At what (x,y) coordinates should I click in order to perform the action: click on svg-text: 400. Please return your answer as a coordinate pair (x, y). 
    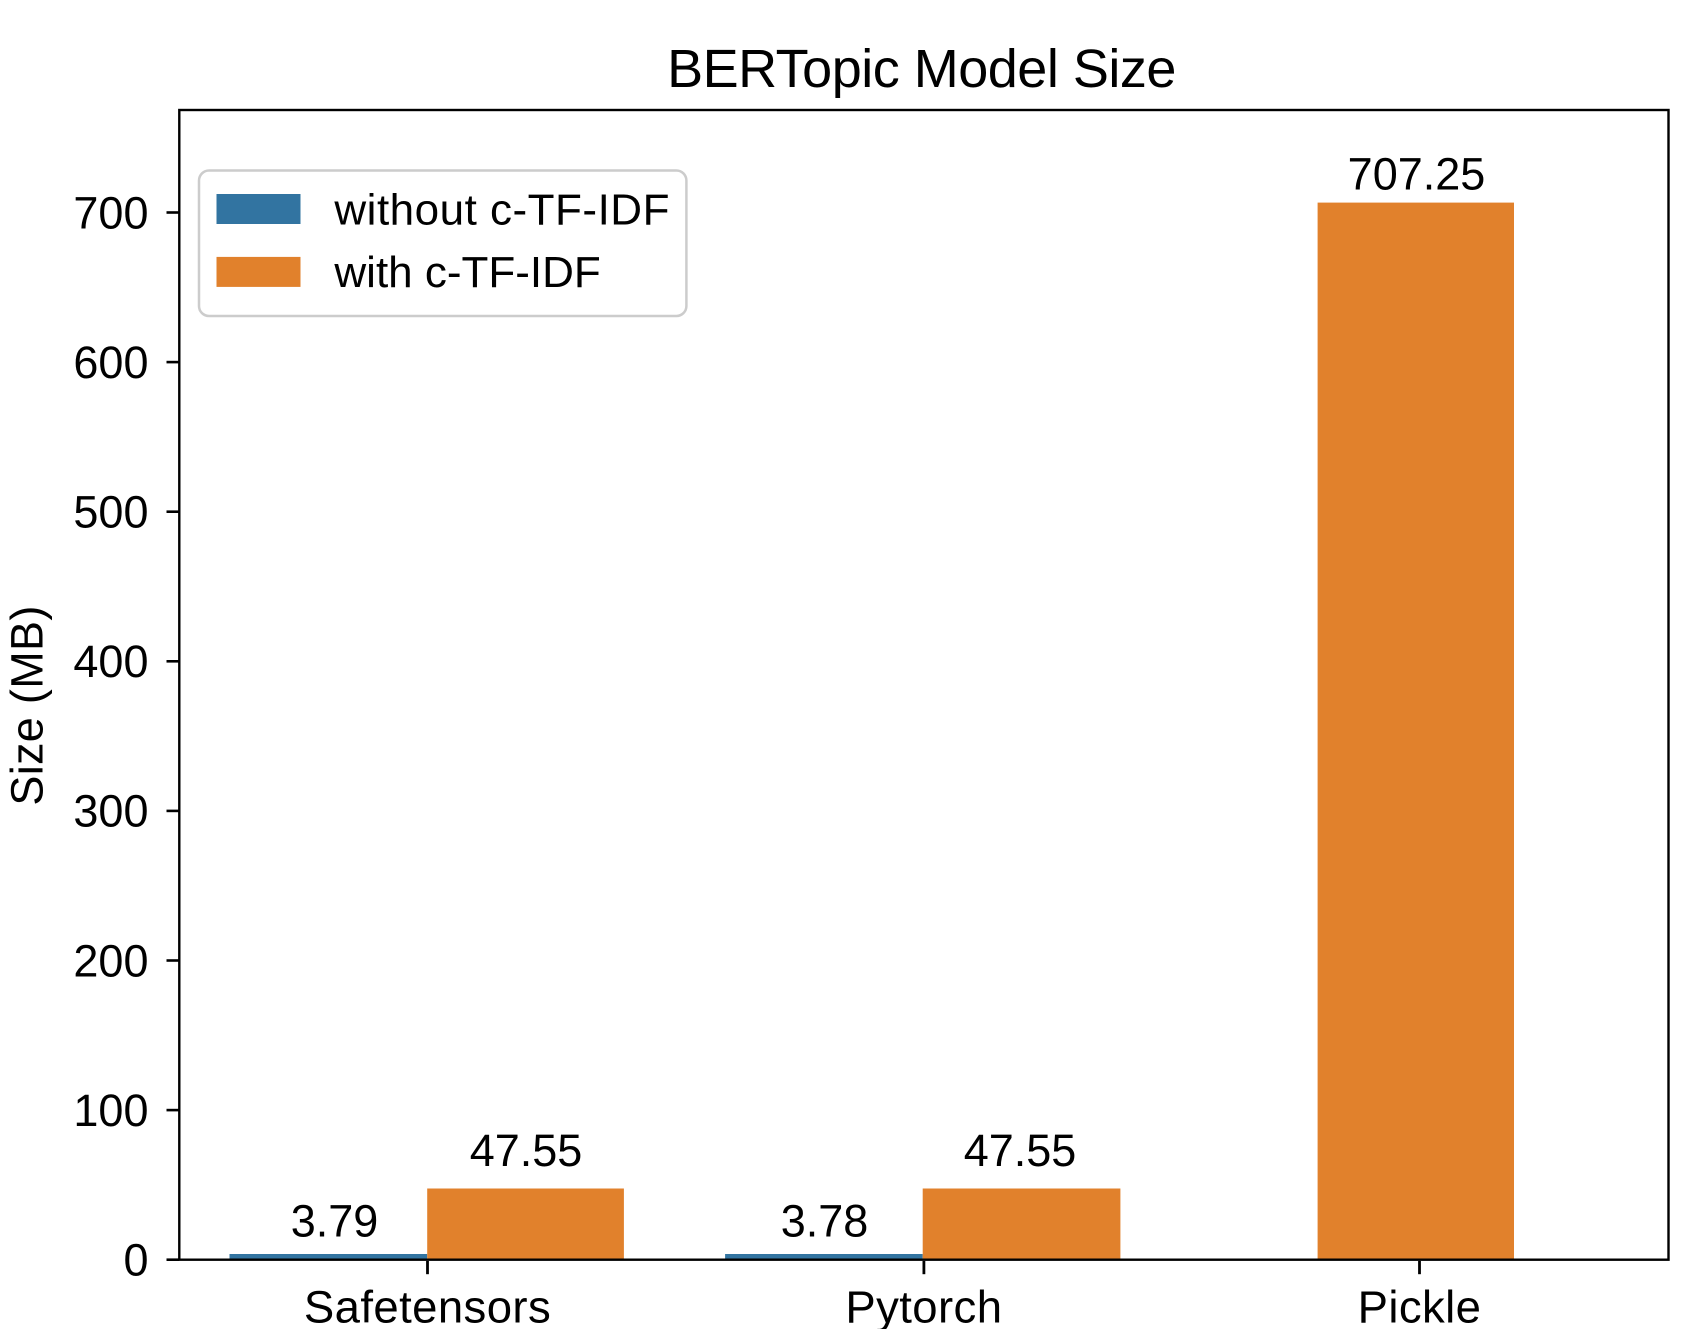
    Looking at the image, I should click on (110, 661).